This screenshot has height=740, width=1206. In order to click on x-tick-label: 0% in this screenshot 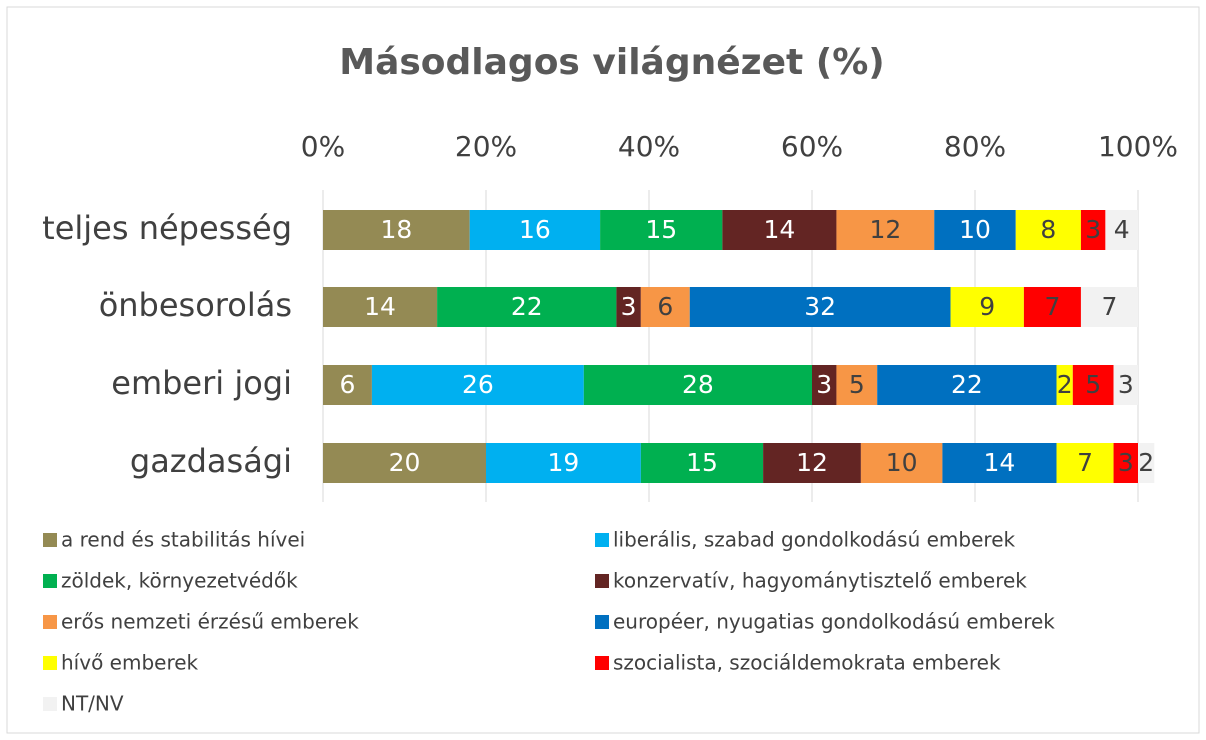, I will do `click(323, 146)`.